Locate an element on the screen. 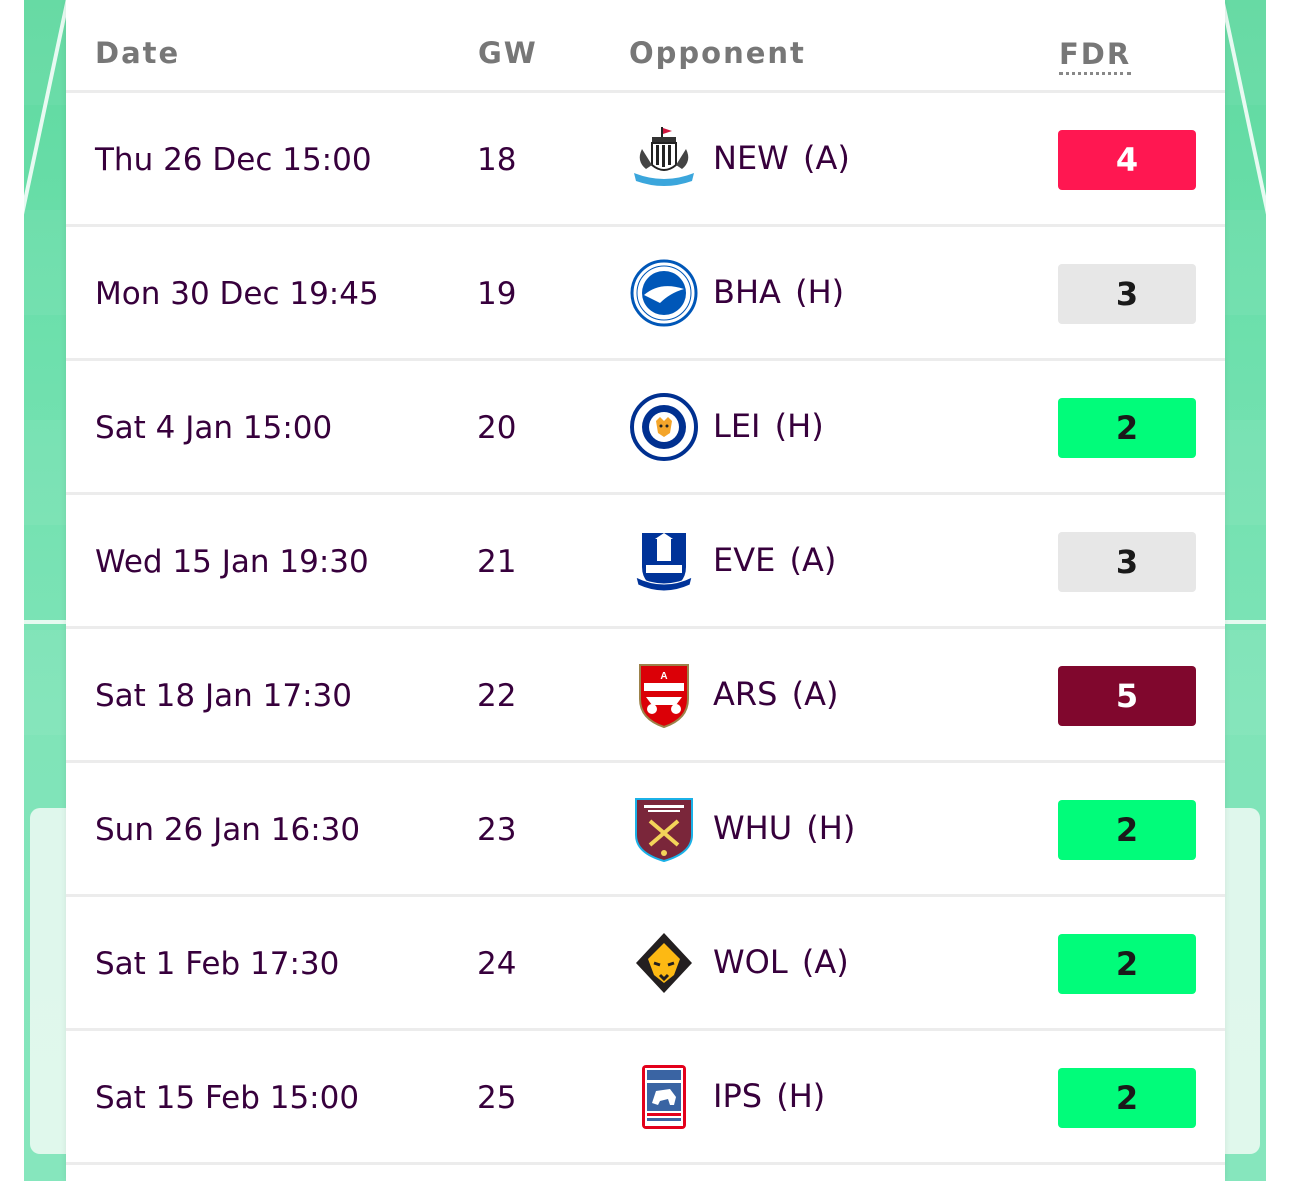 This screenshot has height=1181, width=1290. fixture-row: Sun 26 Jan 16:30 23 WHU (H) 2 is located at coordinates (645, 830).